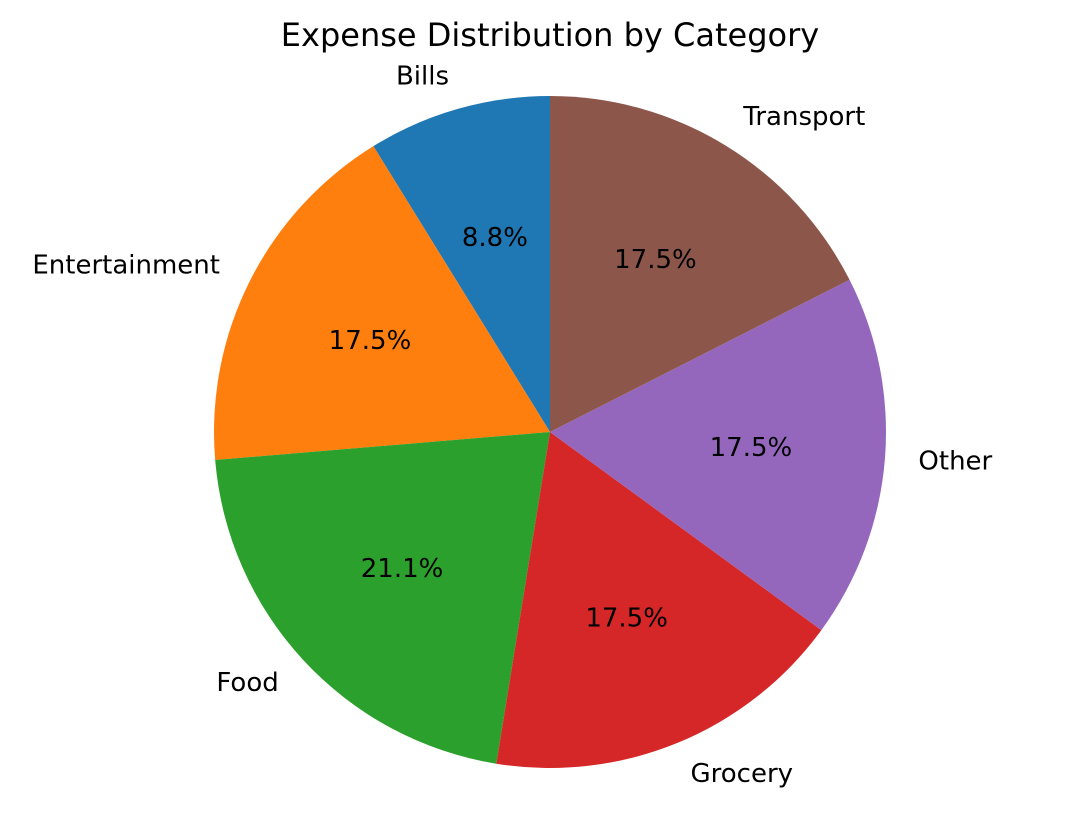 The image size is (1066, 821). I want to click on pie-slice-bills, so click(461, 264).